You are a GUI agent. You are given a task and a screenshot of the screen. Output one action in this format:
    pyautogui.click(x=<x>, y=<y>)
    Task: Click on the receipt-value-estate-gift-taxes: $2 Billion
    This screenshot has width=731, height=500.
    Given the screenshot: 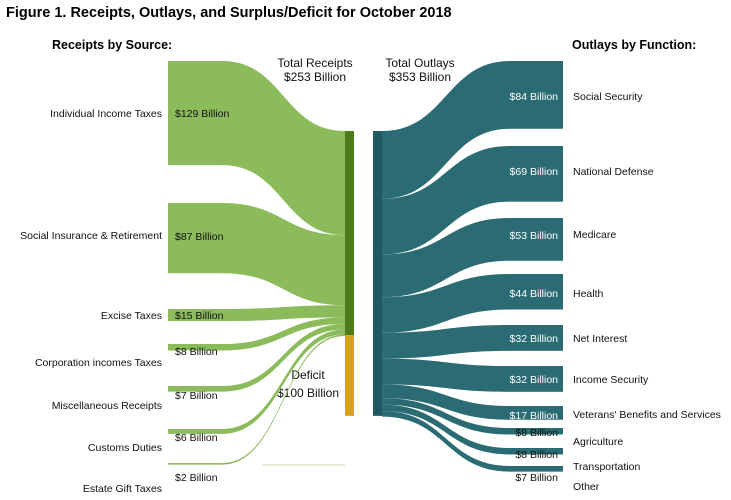 What is the action you would take?
    pyautogui.click(x=196, y=478)
    